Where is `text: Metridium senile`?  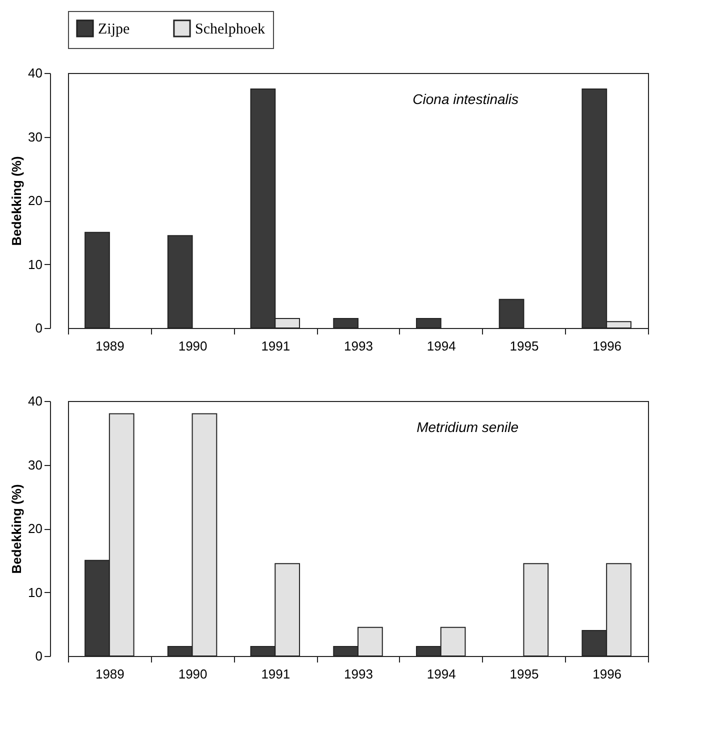
text: Metridium senile is located at coordinates (467, 427).